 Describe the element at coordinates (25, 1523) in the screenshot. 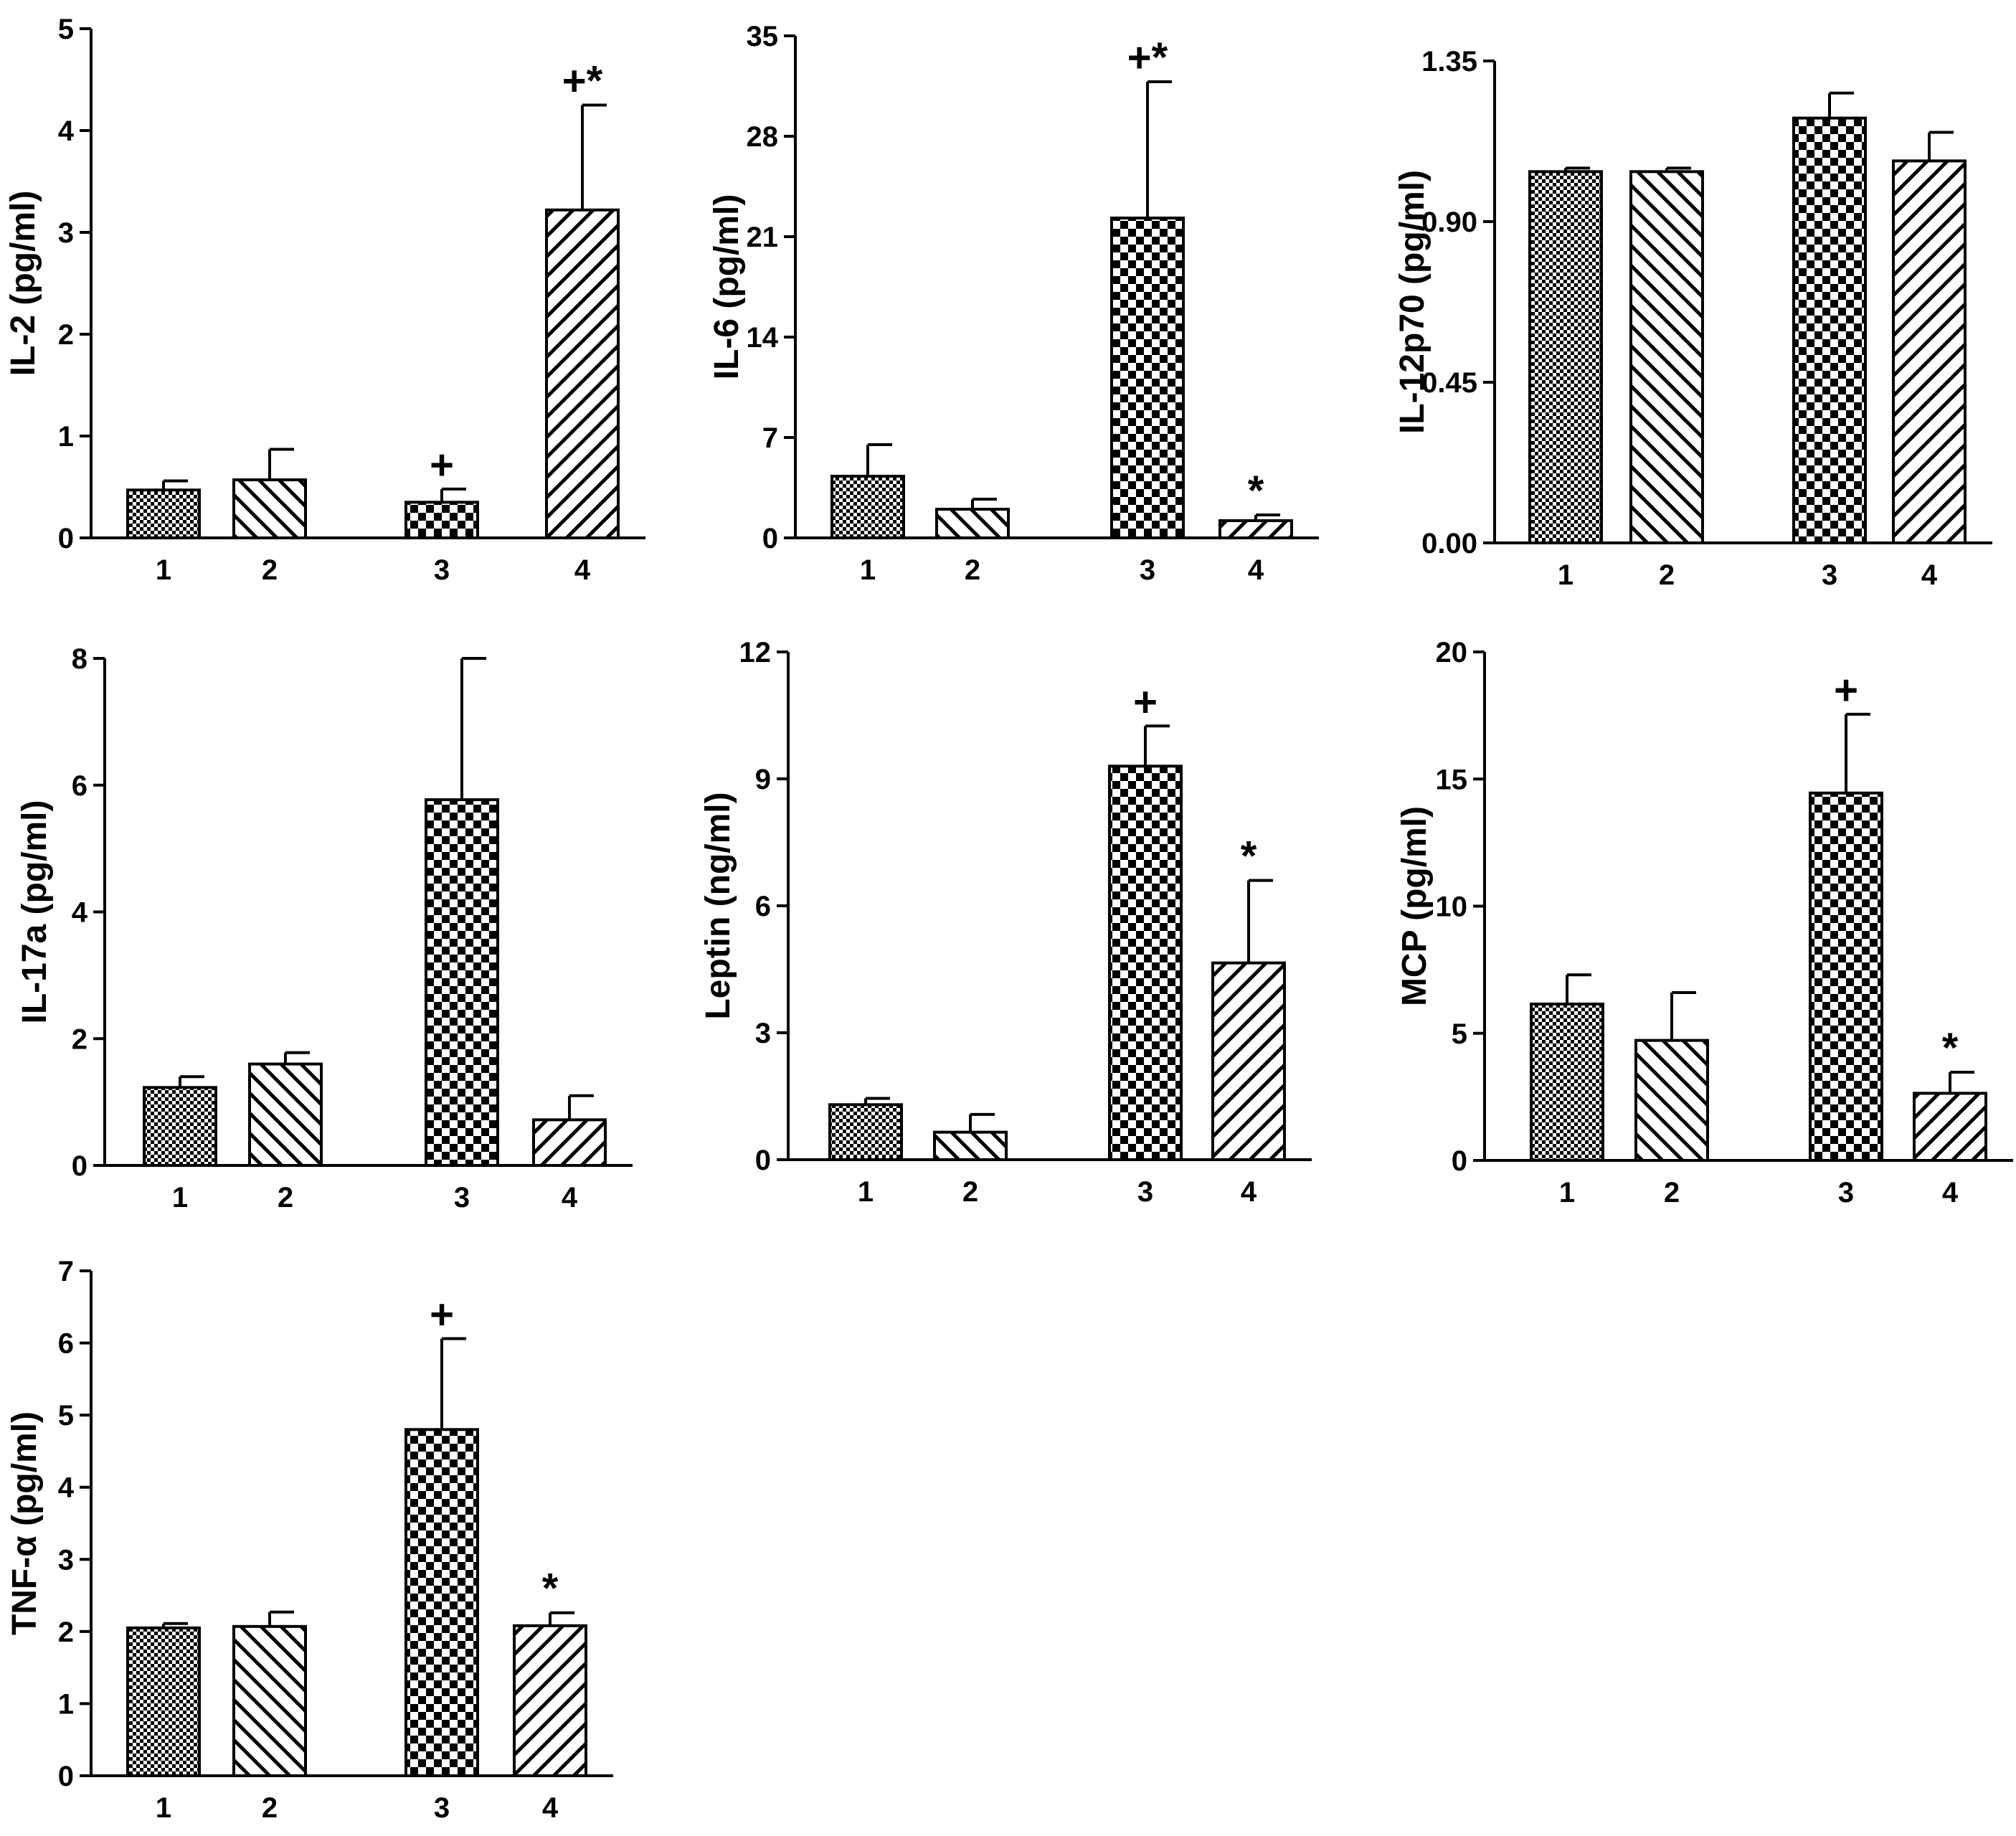

I see `y-axis-title: TNF-α (pg/ml)` at that location.